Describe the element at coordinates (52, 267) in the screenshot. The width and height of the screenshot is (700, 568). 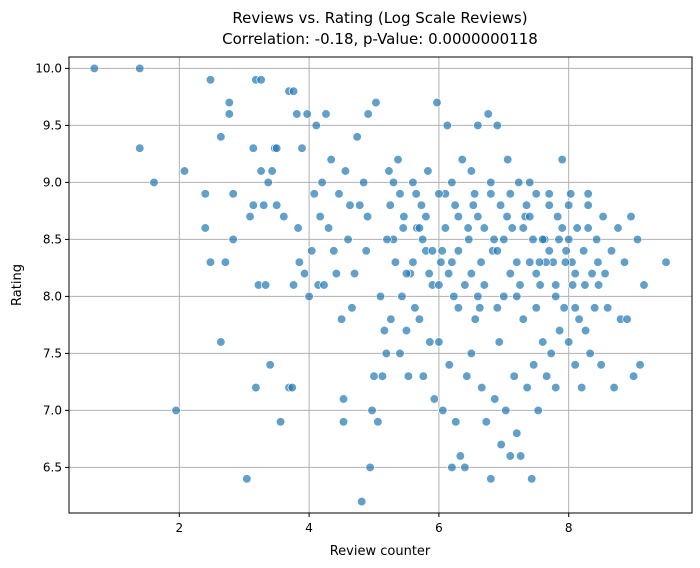
I see `y-axis-ticks: 6.5 7.0 7.5 8.0 8.5 9.0 9.5 10.0` at that location.